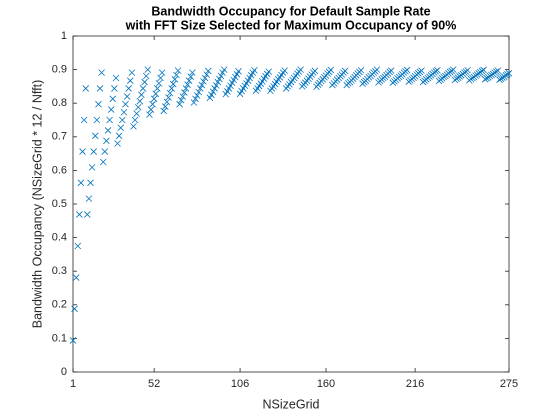 This screenshot has width=560, height=420. What do you see at coordinates (73, 384) in the screenshot?
I see `x-tick-label: 1` at bounding box center [73, 384].